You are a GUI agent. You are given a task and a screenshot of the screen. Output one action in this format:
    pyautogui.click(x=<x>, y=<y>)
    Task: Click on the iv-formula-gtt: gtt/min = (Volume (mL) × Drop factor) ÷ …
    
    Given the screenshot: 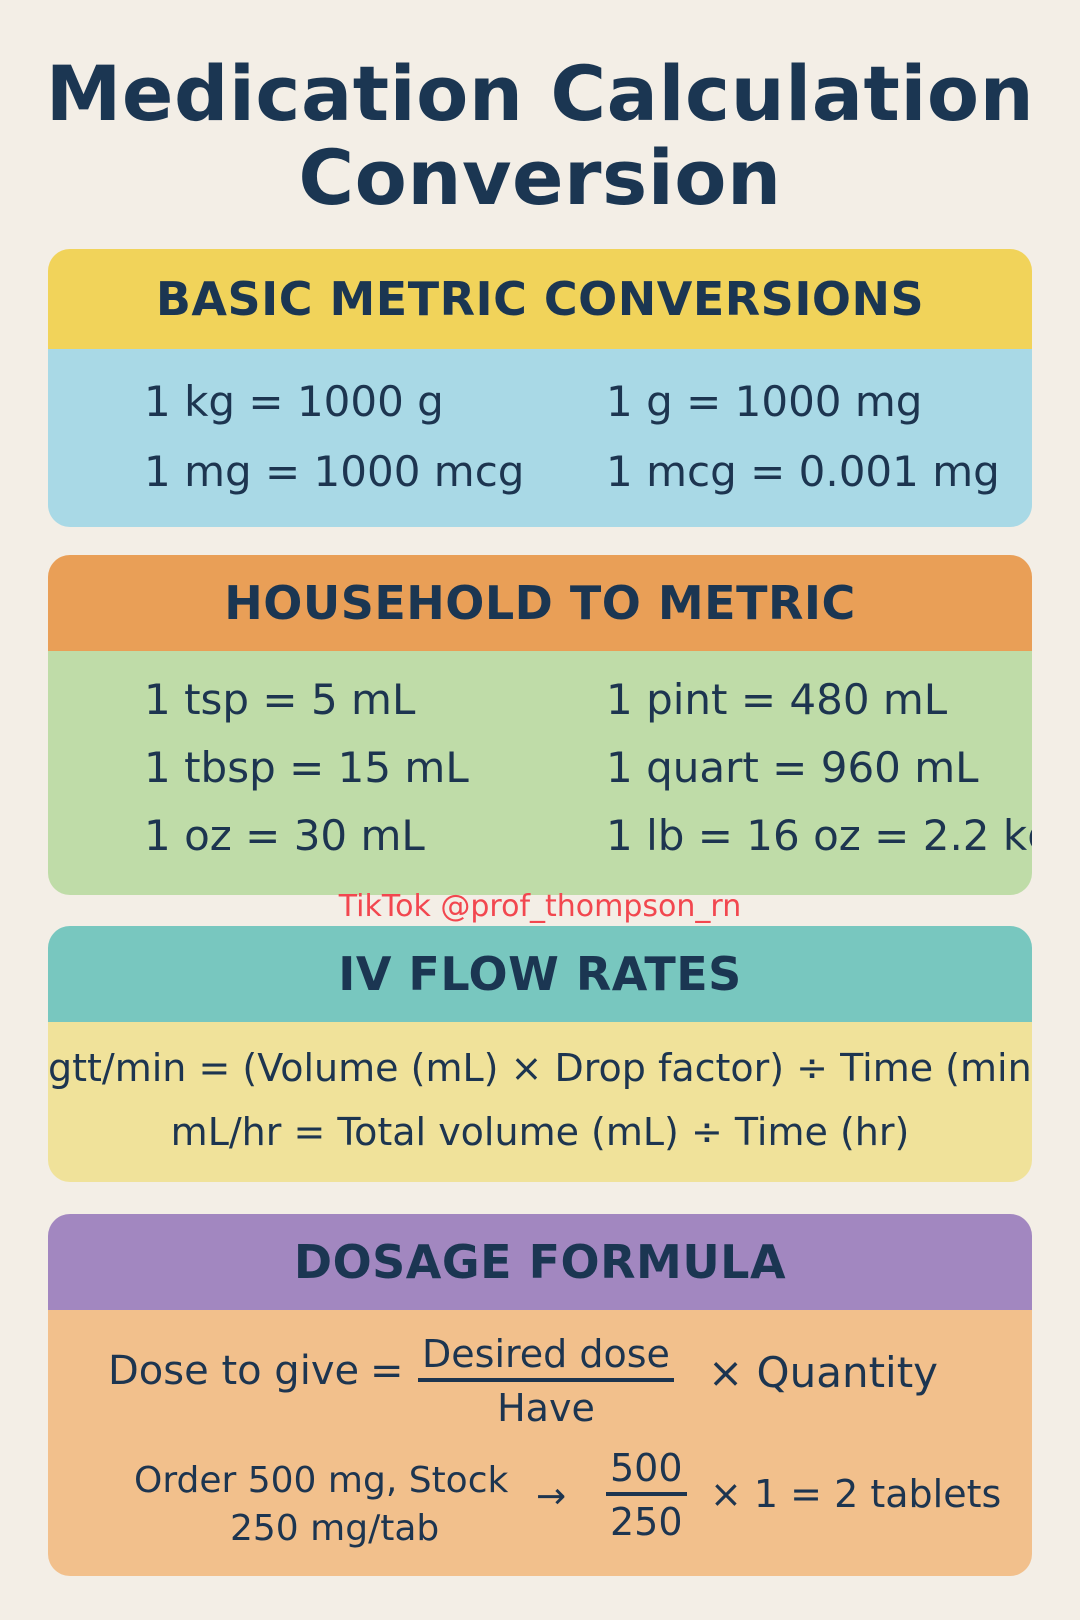 What is the action you would take?
    pyautogui.click(x=540, y=1068)
    